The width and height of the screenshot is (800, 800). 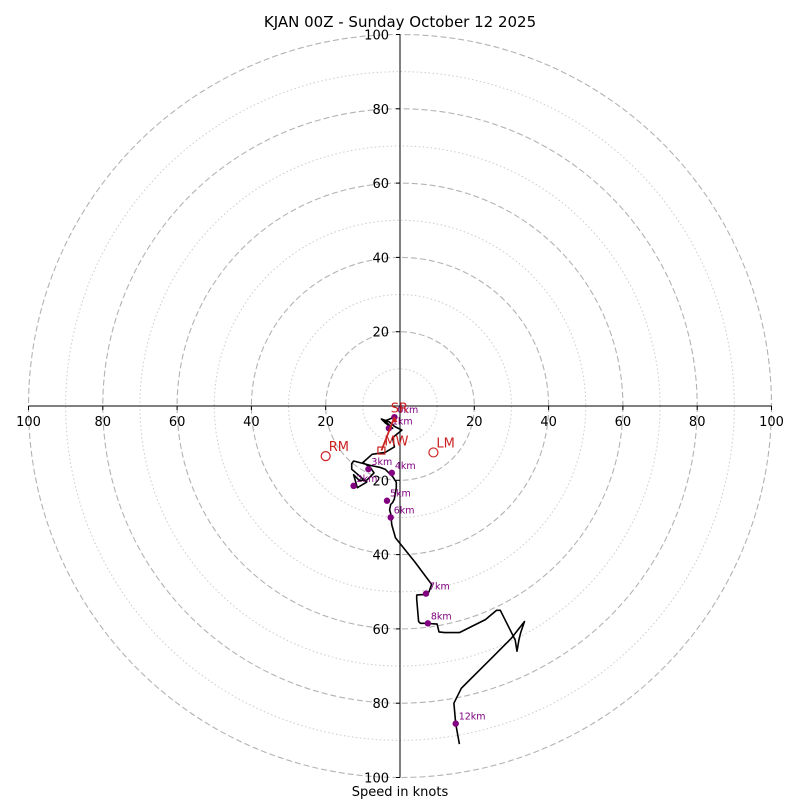 I want to click on hodograph-trace-layer, so click(x=438, y=580).